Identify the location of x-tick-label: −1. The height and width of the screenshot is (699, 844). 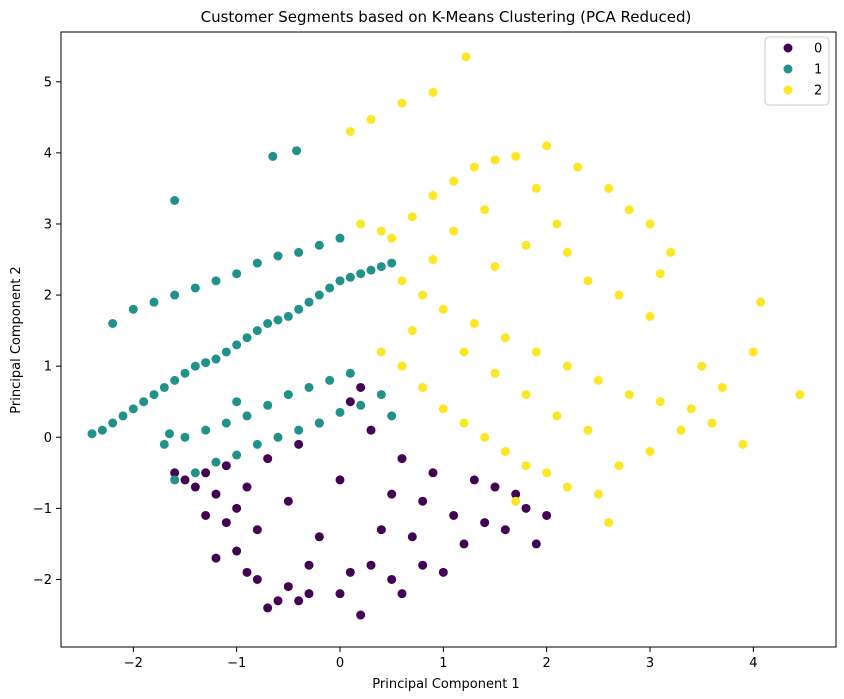
(236, 663).